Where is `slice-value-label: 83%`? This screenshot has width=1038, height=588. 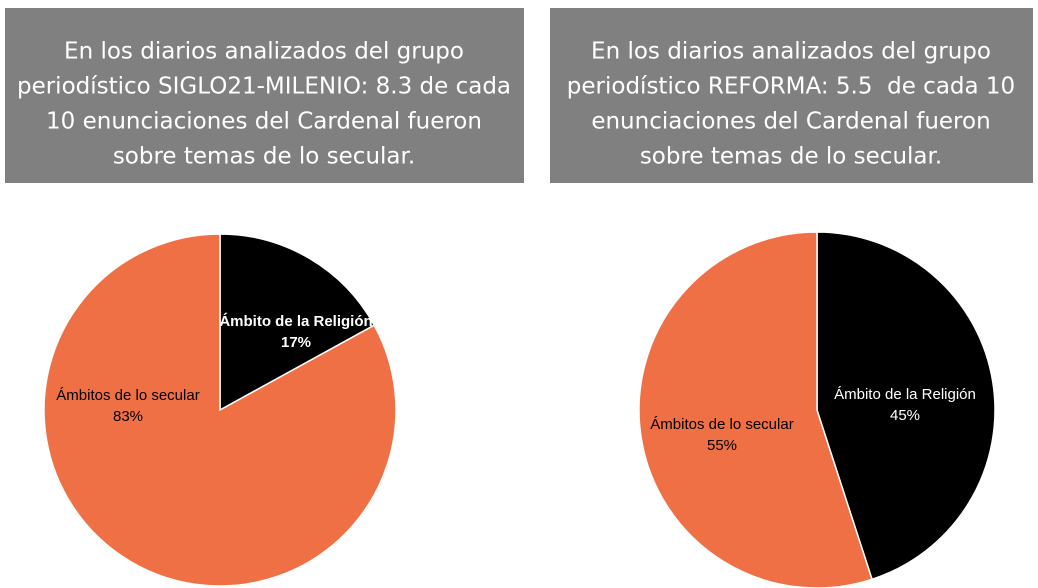
slice-value-label: 83% is located at coordinates (128, 416).